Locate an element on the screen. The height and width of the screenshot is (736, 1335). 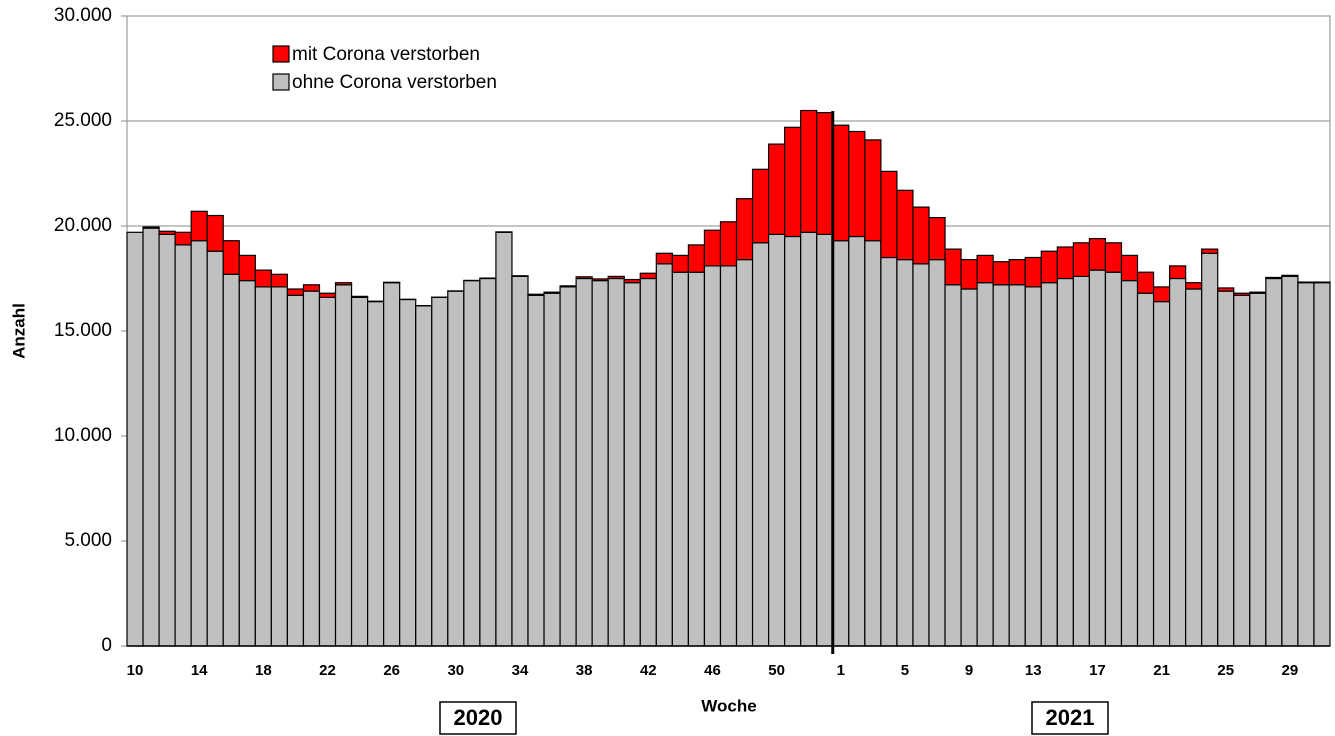
legend-swatch is located at coordinates (281, 54).